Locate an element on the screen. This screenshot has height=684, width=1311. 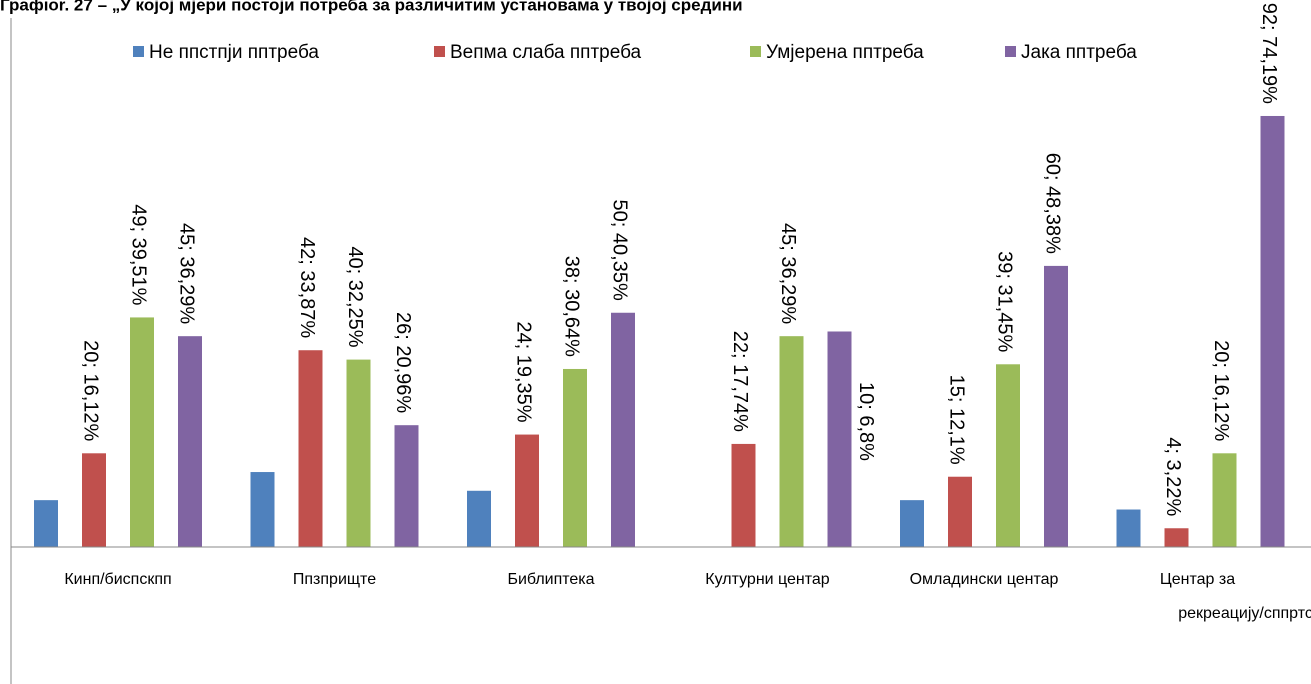
legend-label: Јака пптреба is located at coordinates (1079, 52).